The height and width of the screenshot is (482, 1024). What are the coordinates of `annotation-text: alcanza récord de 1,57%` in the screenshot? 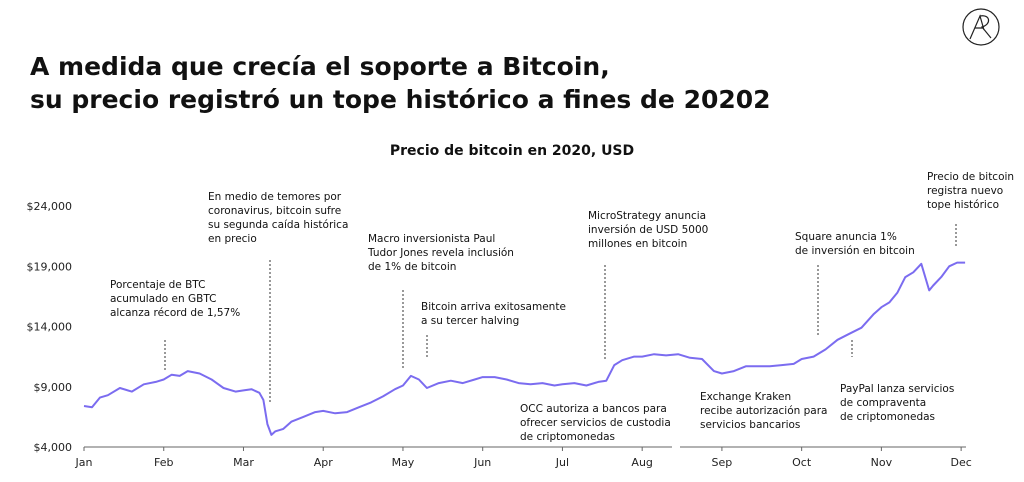 It's located at (175, 313).